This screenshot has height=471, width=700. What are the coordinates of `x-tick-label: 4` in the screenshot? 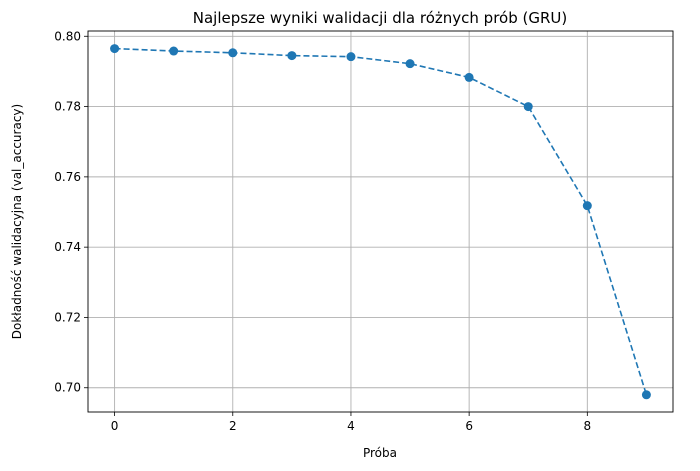 It's located at (351, 426).